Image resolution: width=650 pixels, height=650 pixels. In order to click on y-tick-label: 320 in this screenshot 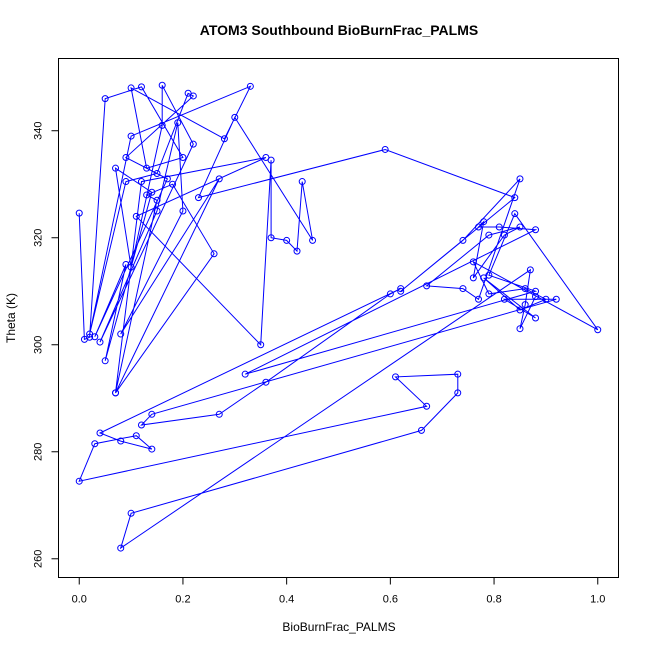, I will do `click(39, 238)`.